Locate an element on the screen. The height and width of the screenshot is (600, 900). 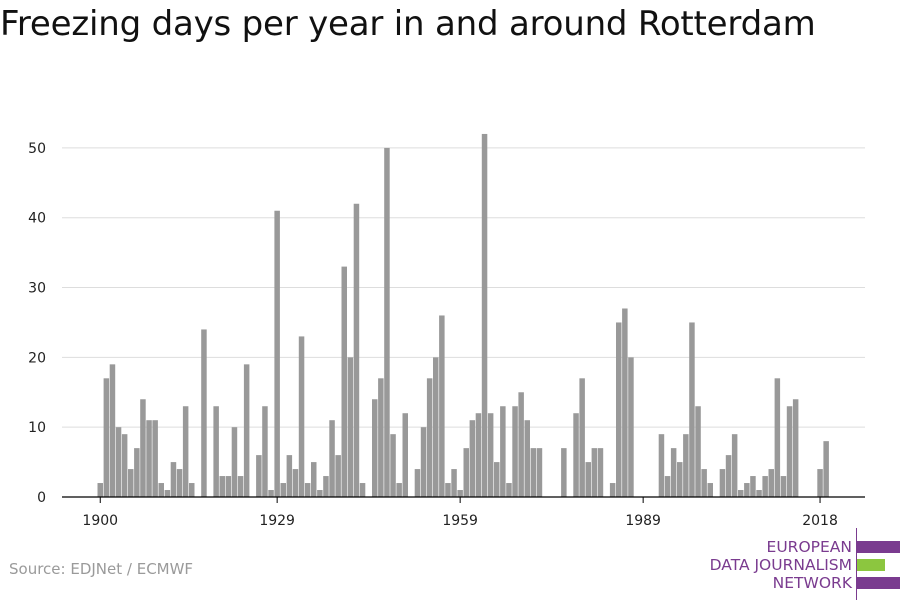
x-tick-label: 2018 is located at coordinates (820, 521).